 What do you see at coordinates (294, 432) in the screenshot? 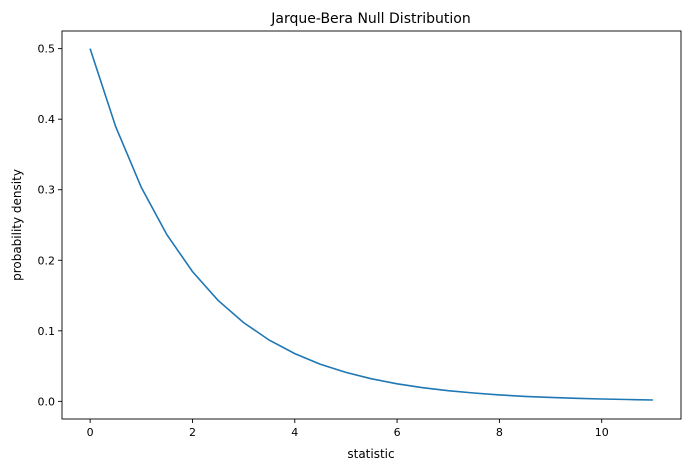
I see `x-tick-label: 4` at bounding box center [294, 432].